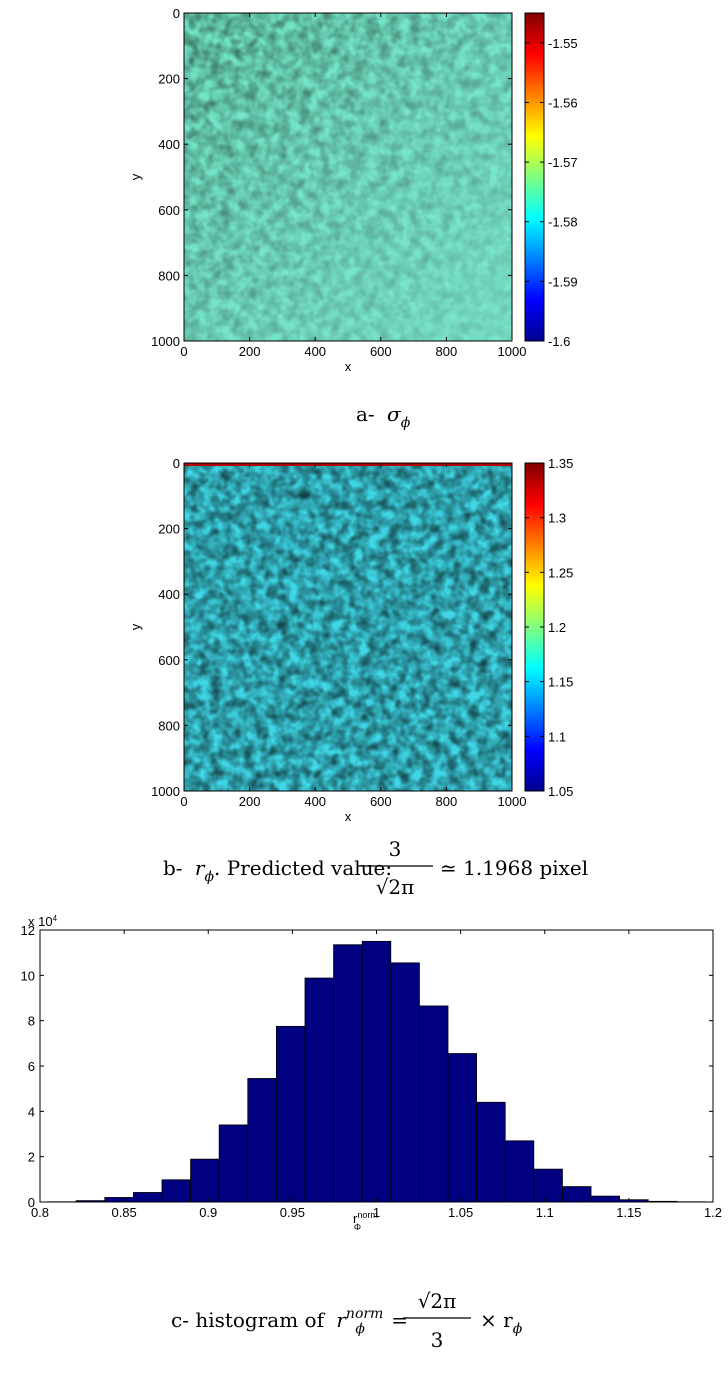 The height and width of the screenshot is (1400, 728). What do you see at coordinates (28, 975) in the screenshot?
I see `y-tick-label: 10` at bounding box center [28, 975].